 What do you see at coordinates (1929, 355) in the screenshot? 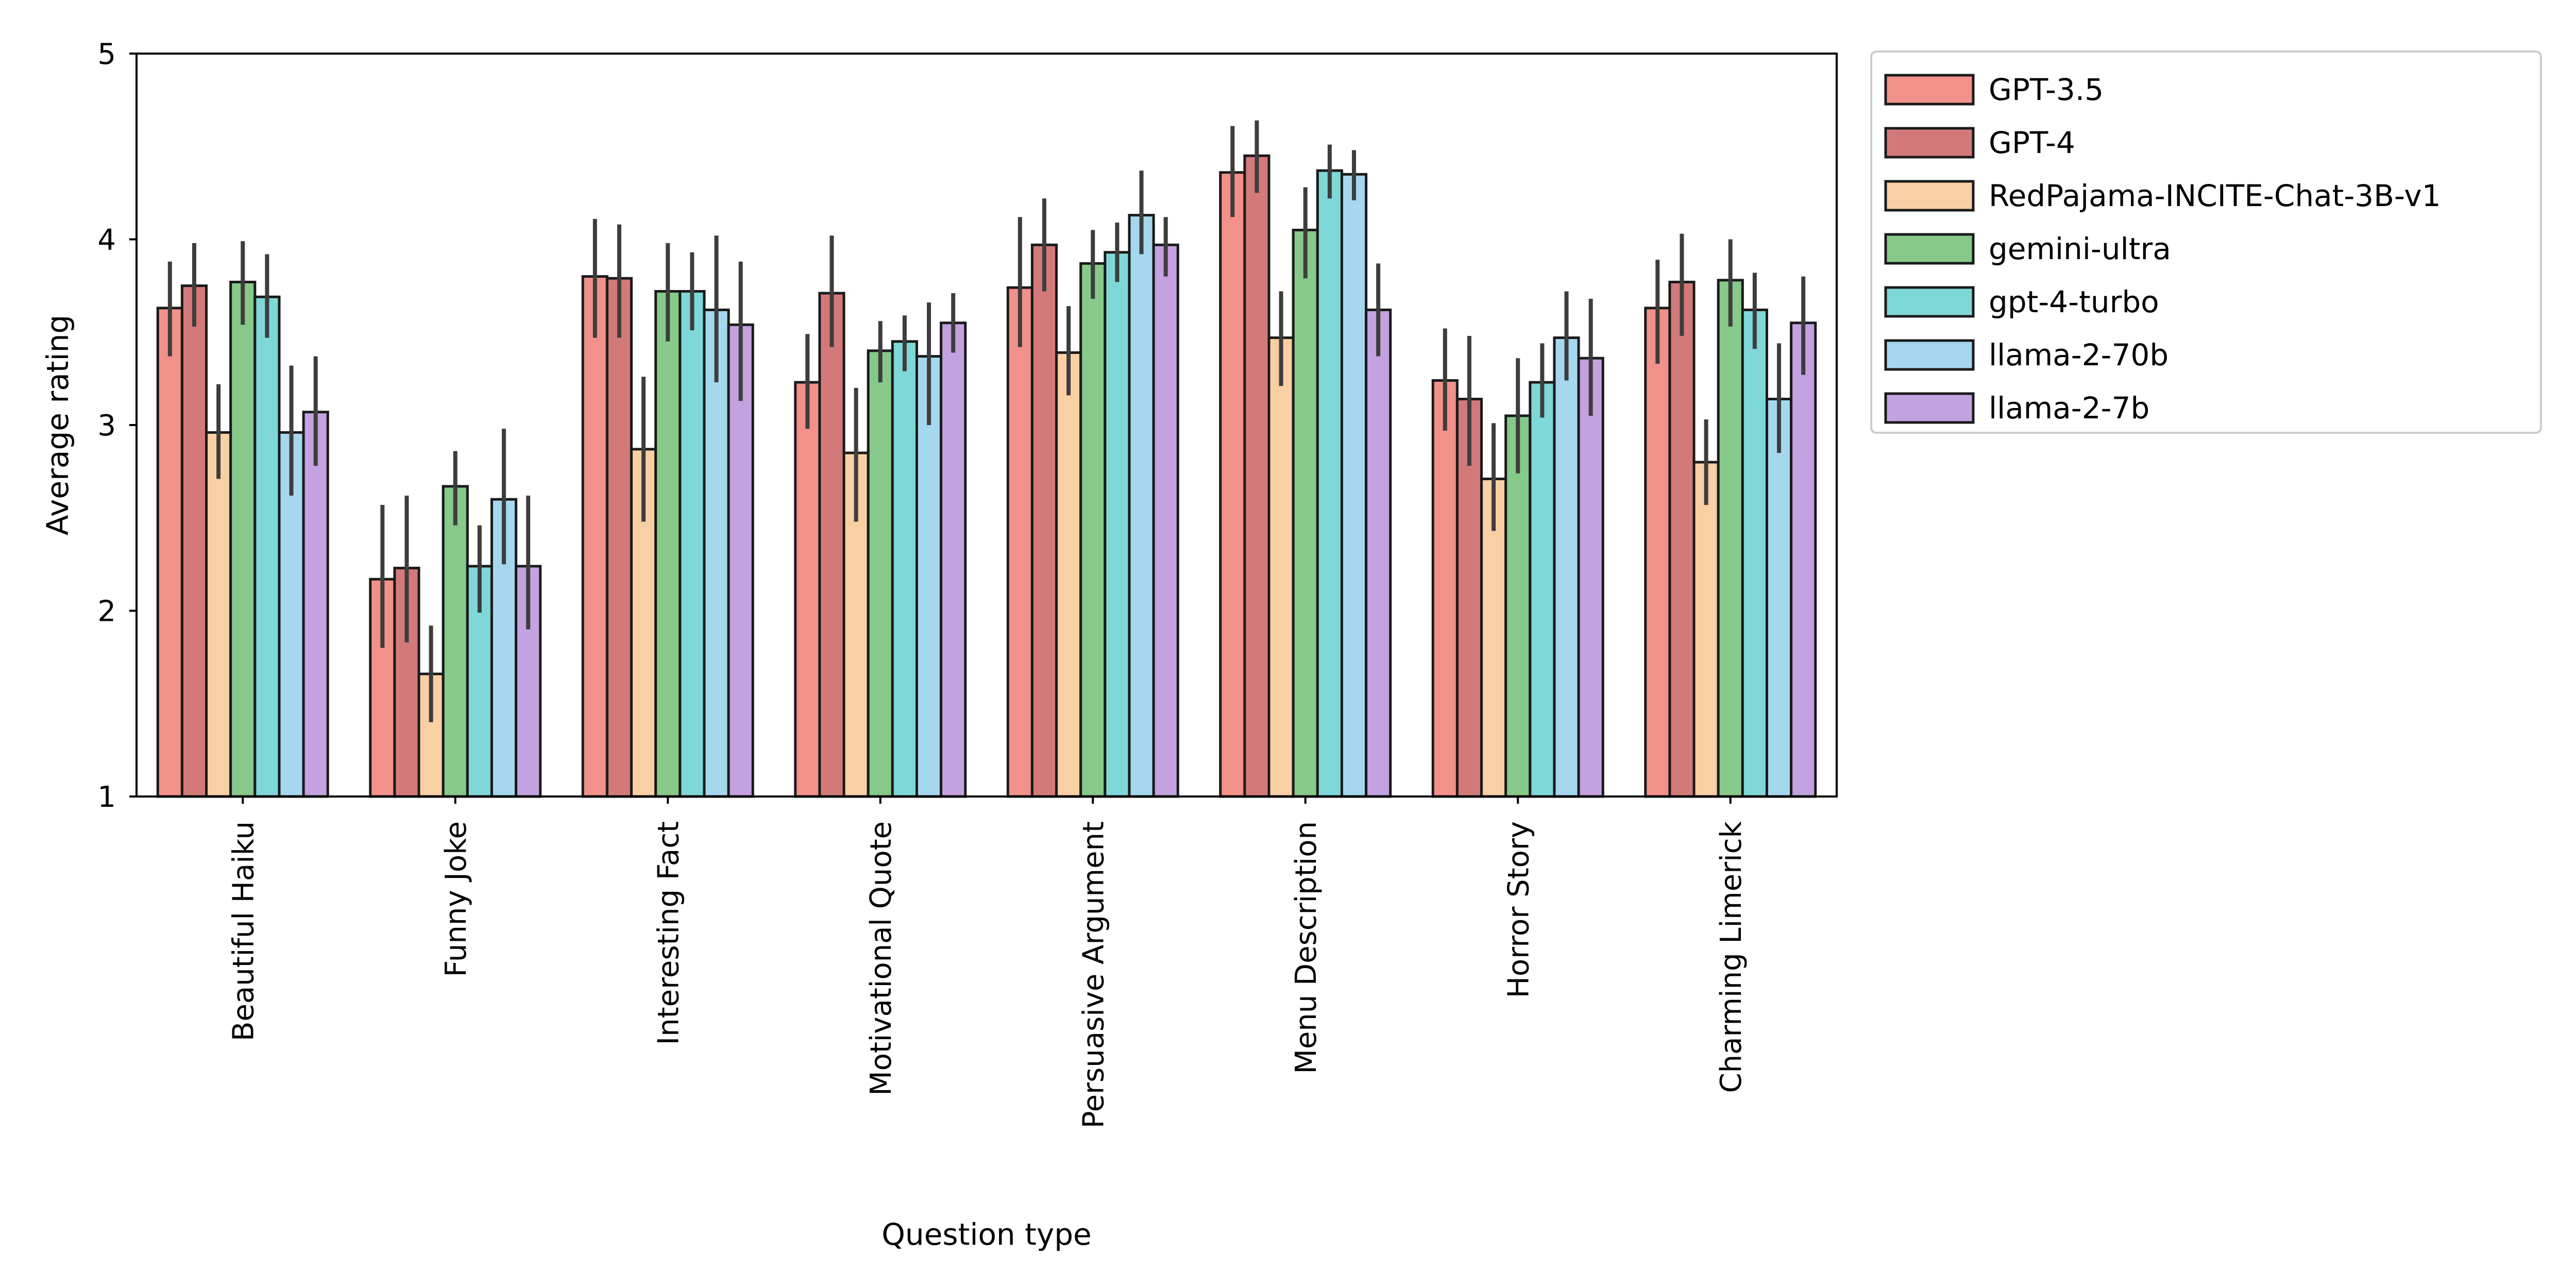
I see `legend-swatch-llama-2-70b` at bounding box center [1929, 355].